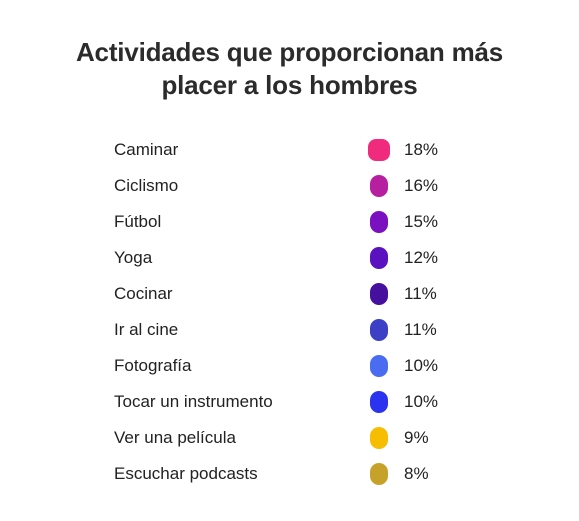 The height and width of the screenshot is (521, 579). What do you see at coordinates (186, 473) in the screenshot?
I see `row-label: Escuchar podcasts` at bounding box center [186, 473].